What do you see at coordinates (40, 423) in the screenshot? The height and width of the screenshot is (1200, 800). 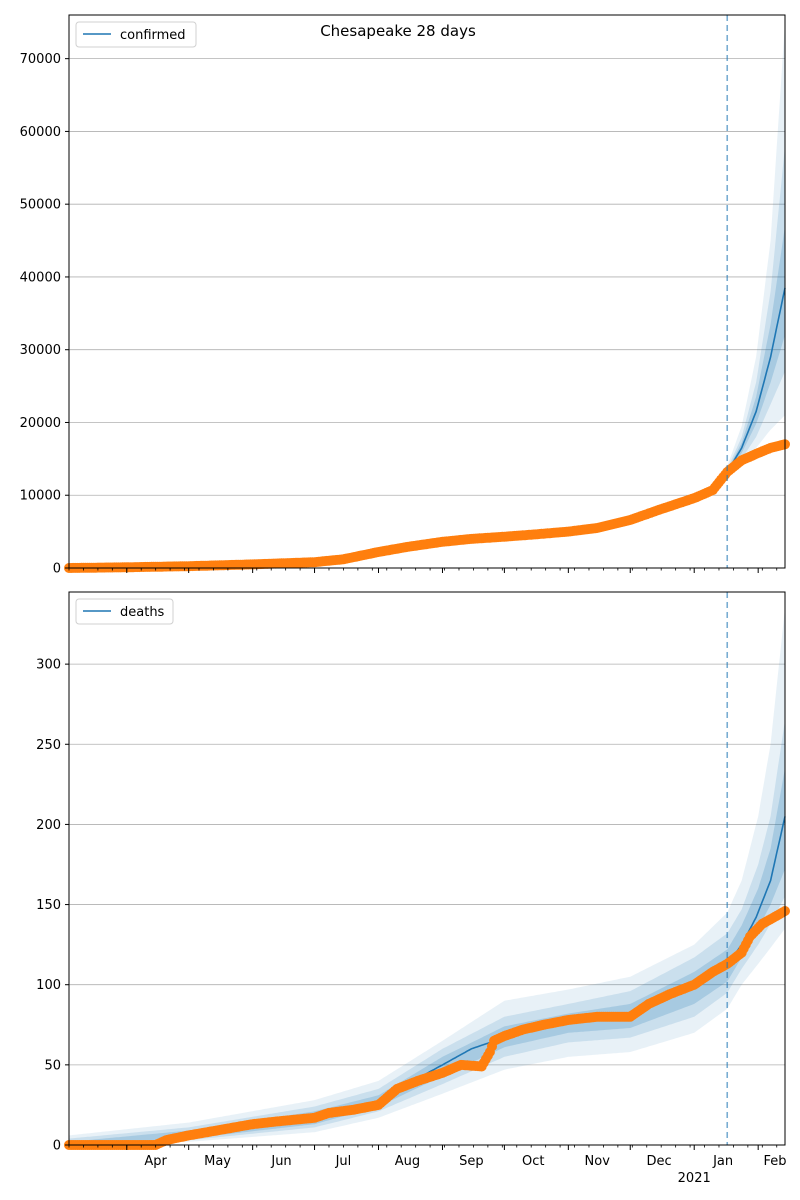 I see `y-tick-label: 20000` at bounding box center [40, 423].